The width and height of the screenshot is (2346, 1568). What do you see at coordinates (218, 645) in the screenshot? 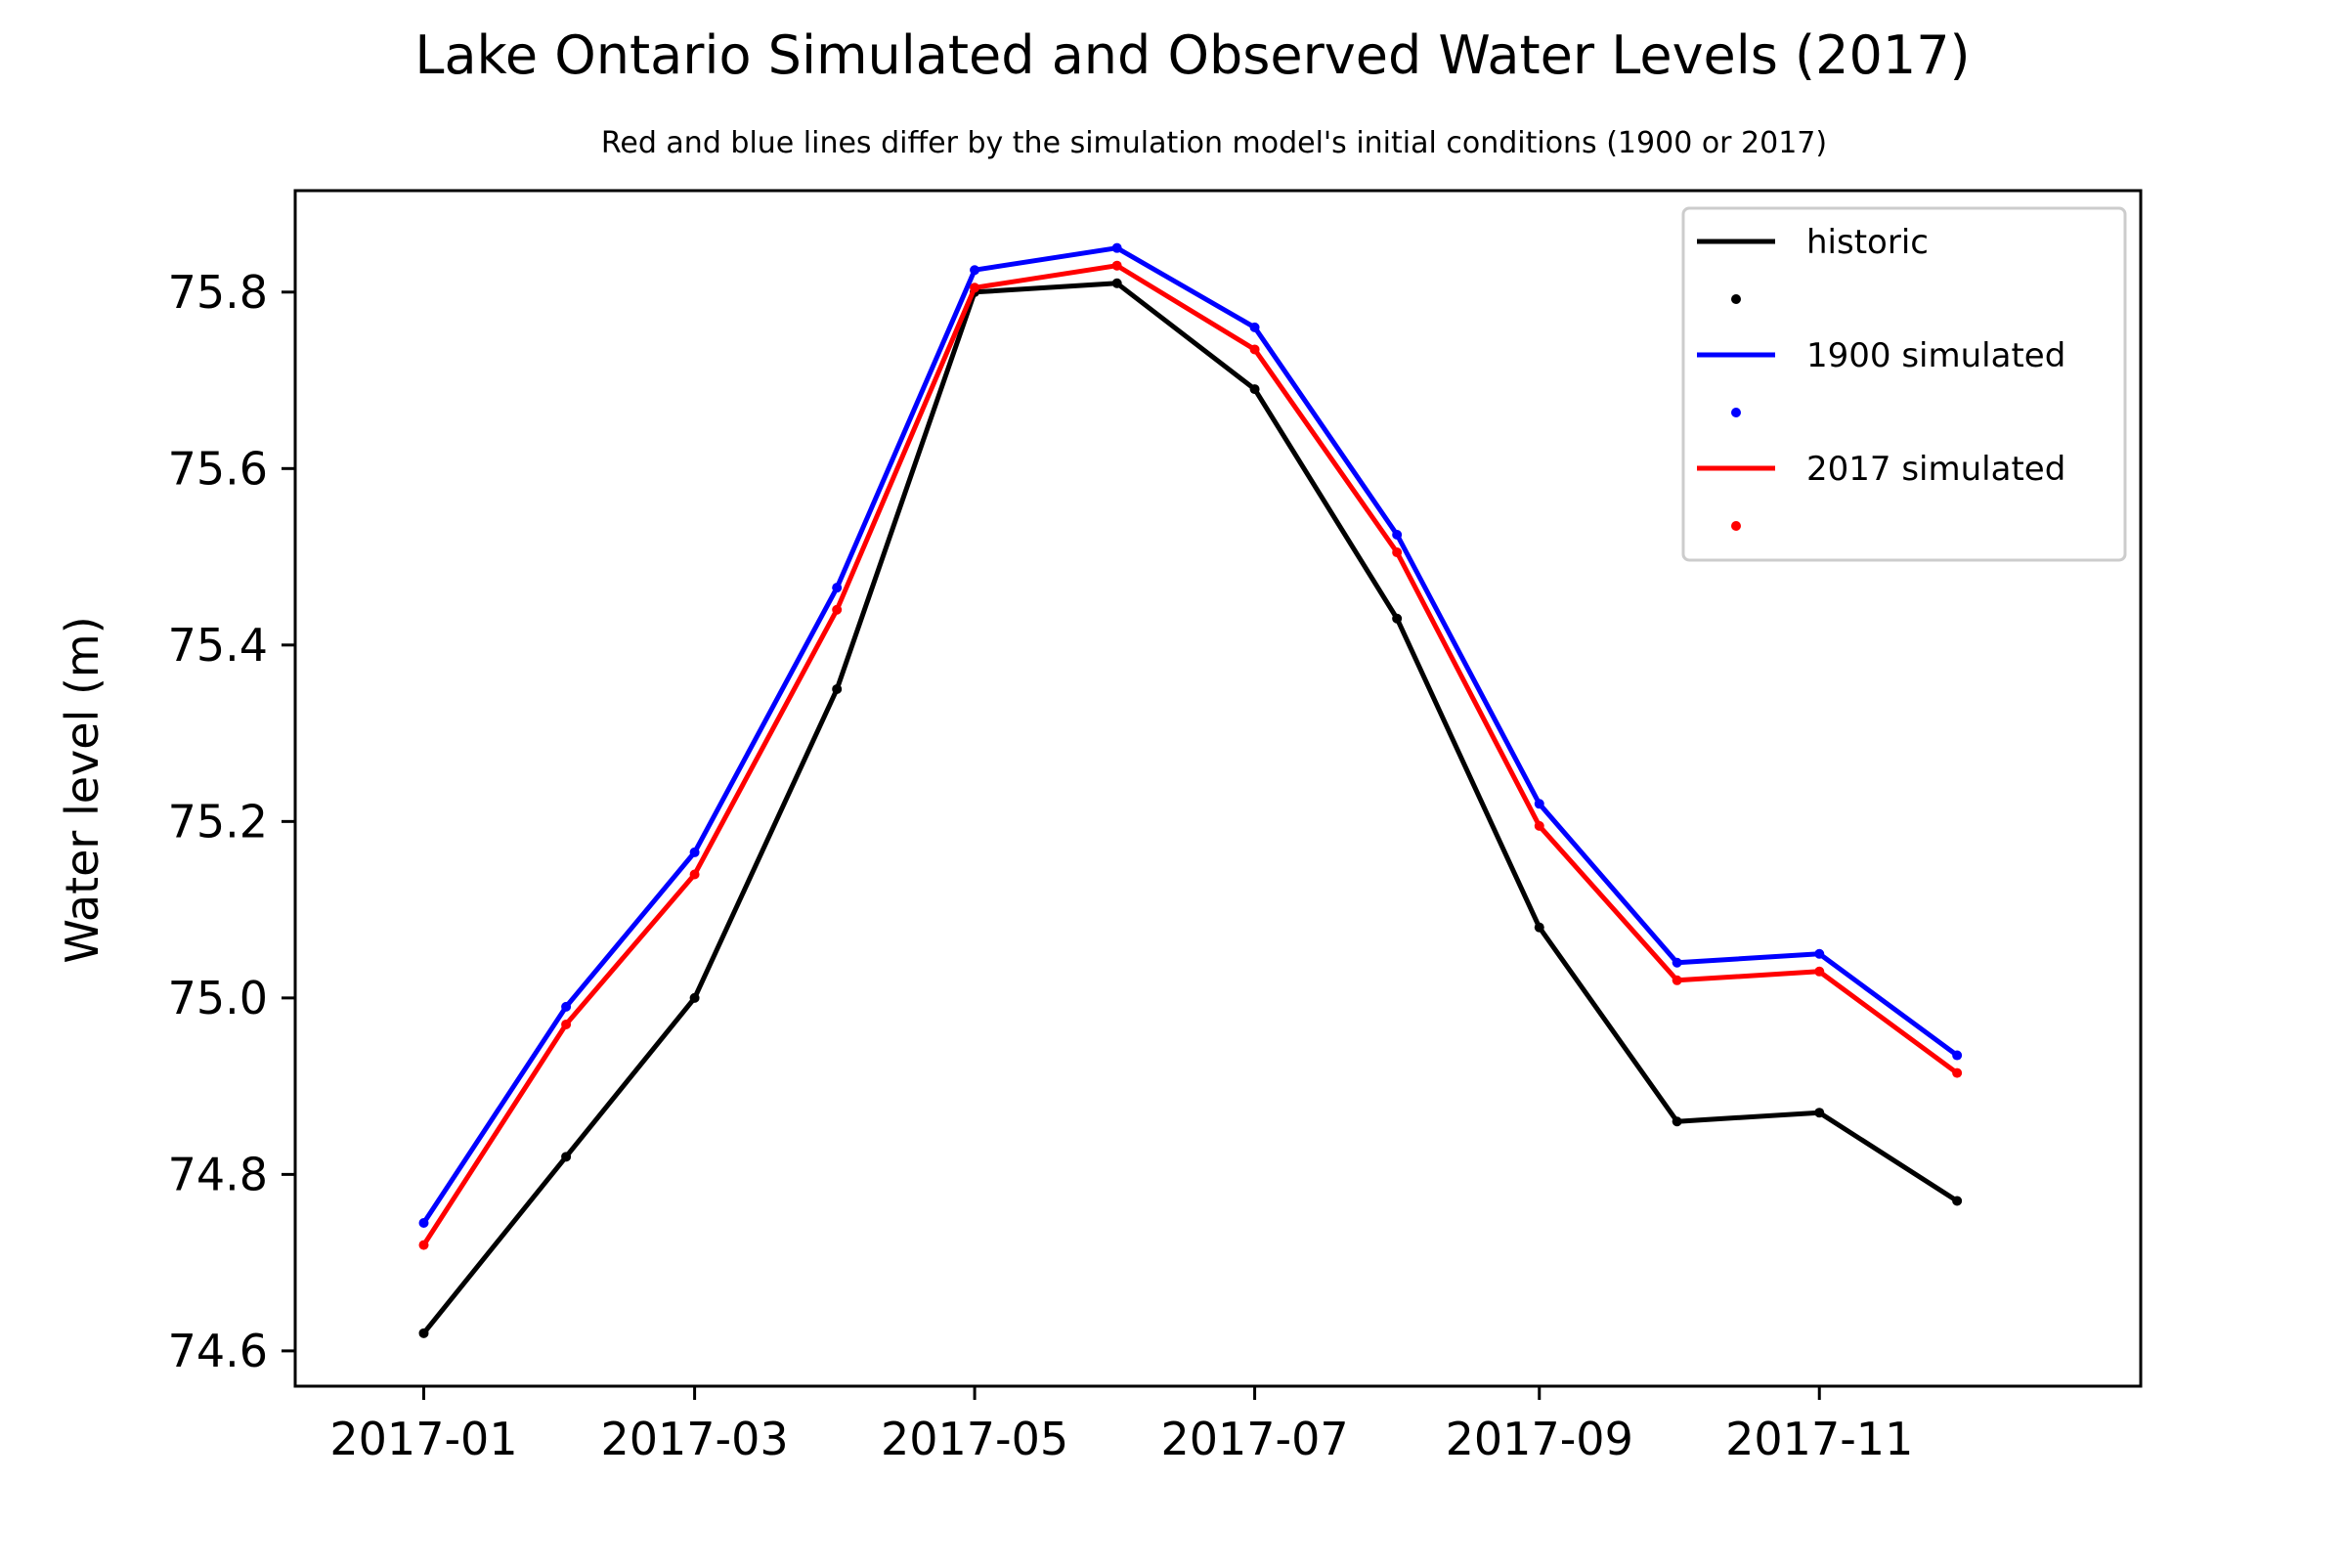
I see `y-tick-label: 75.4` at bounding box center [218, 645].